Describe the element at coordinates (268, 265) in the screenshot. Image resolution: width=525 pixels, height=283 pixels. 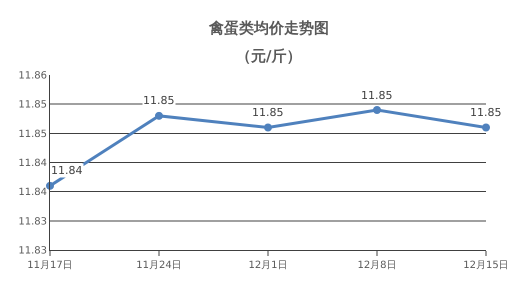
I see `x-tick-label: 12月1日` at that location.